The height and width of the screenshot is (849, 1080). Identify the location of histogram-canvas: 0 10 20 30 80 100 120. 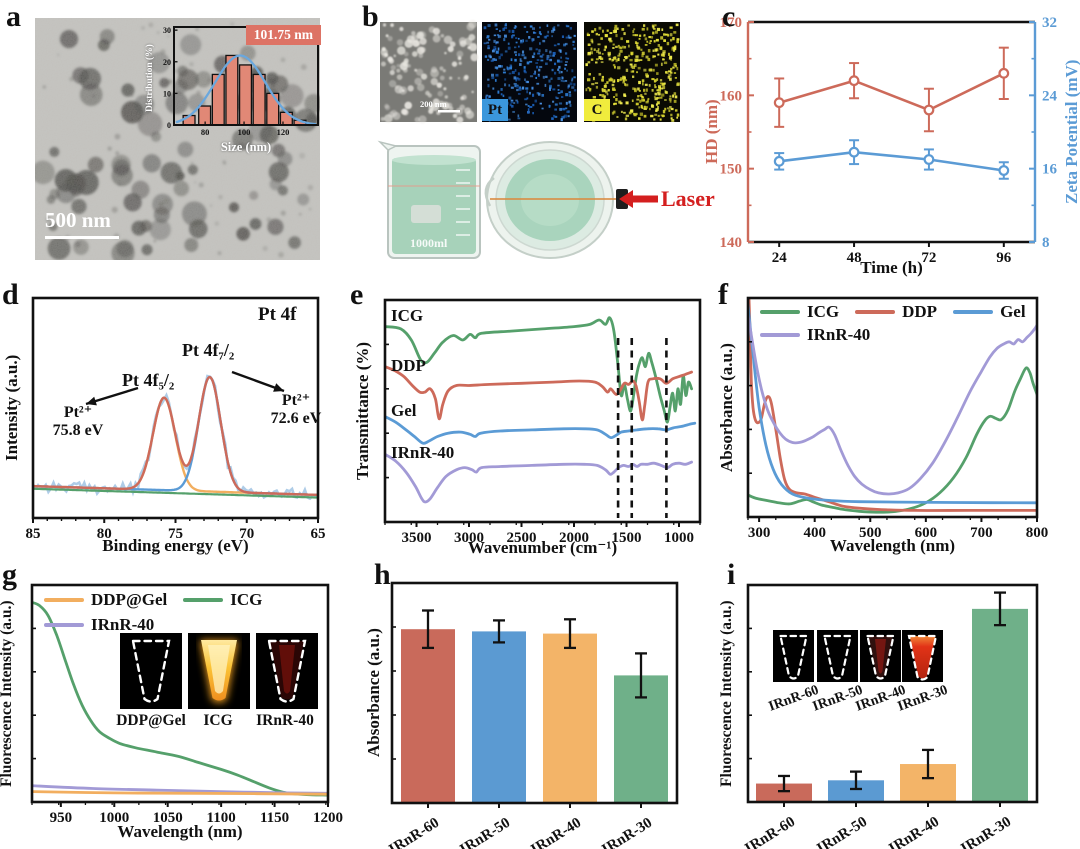
(241, 81).